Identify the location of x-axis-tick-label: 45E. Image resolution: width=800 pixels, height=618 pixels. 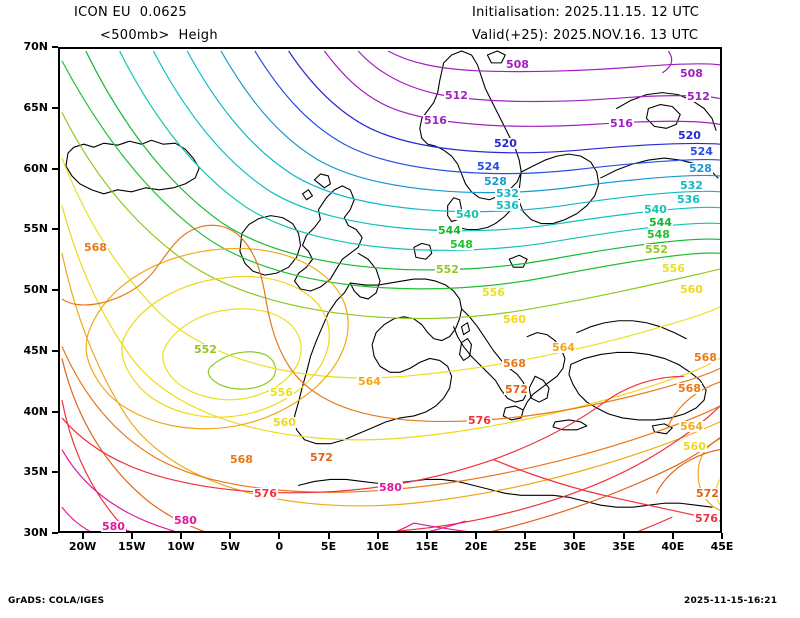
(722, 546).